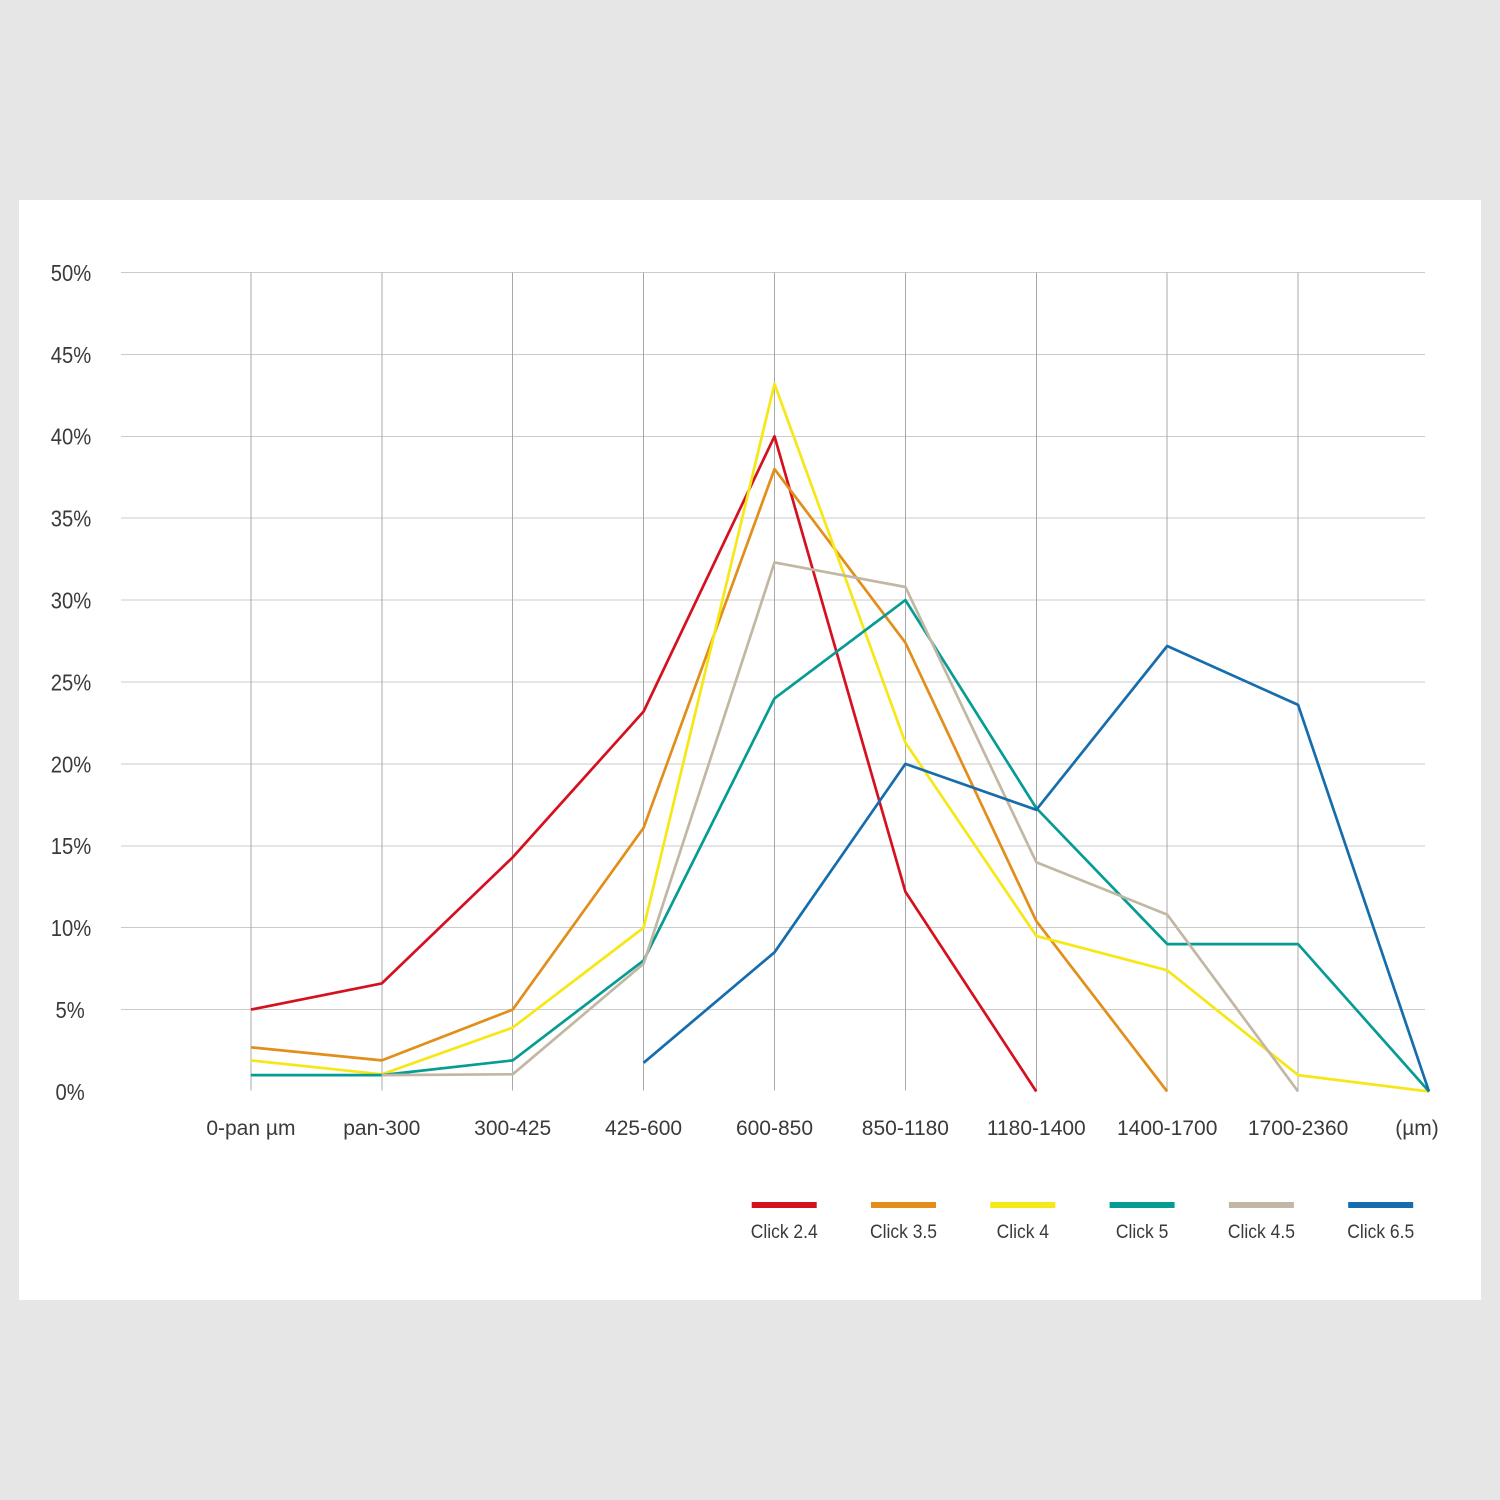  Describe the element at coordinates (643, 1128) in the screenshot. I see `svg-text: 425-600` at that location.